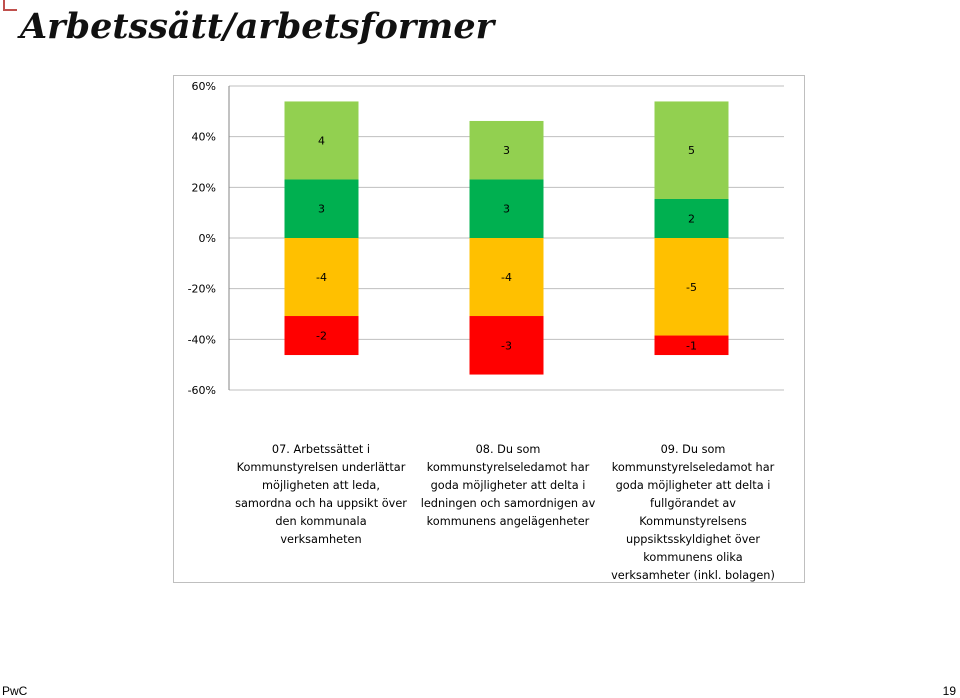 The height and width of the screenshot is (698, 960). I want to click on data-label: -2, so click(321, 336).